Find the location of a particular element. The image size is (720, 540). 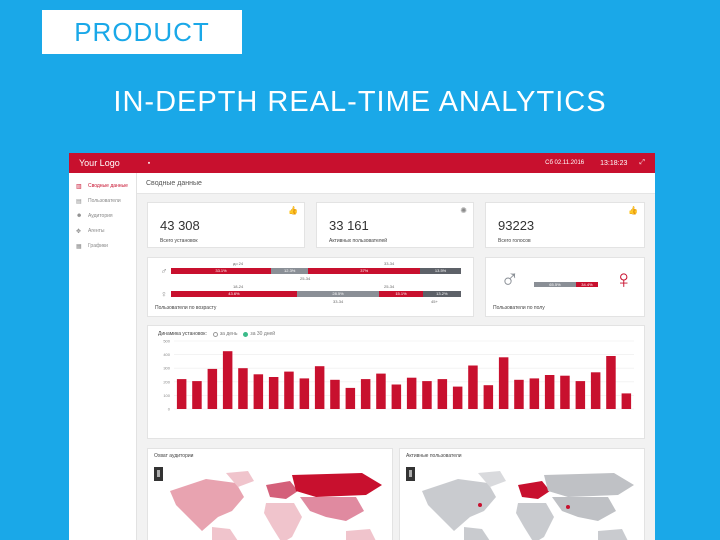

sidebar-item-label: Пользователи is located at coordinates (104, 201).